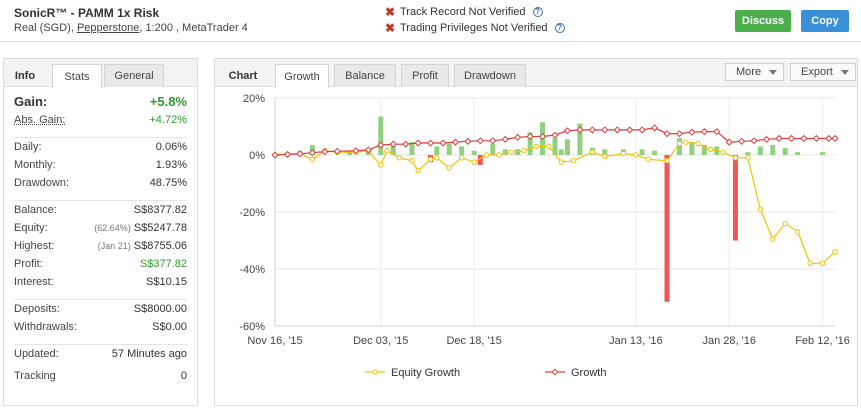 The image size is (861, 409). What do you see at coordinates (160, 210) in the screenshot?
I see `balance-value: S$8377.82` at bounding box center [160, 210].